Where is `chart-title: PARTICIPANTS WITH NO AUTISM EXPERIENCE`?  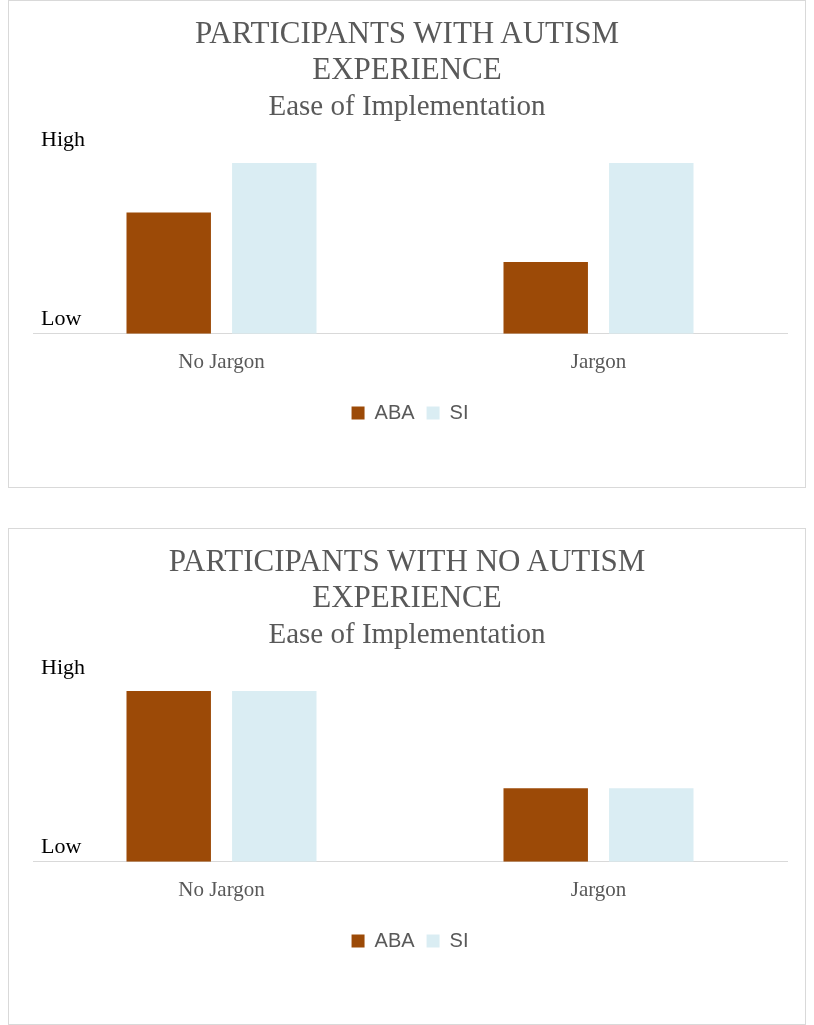 chart-title: PARTICIPANTS WITH NO AUTISM EXPERIENCE is located at coordinates (407, 579).